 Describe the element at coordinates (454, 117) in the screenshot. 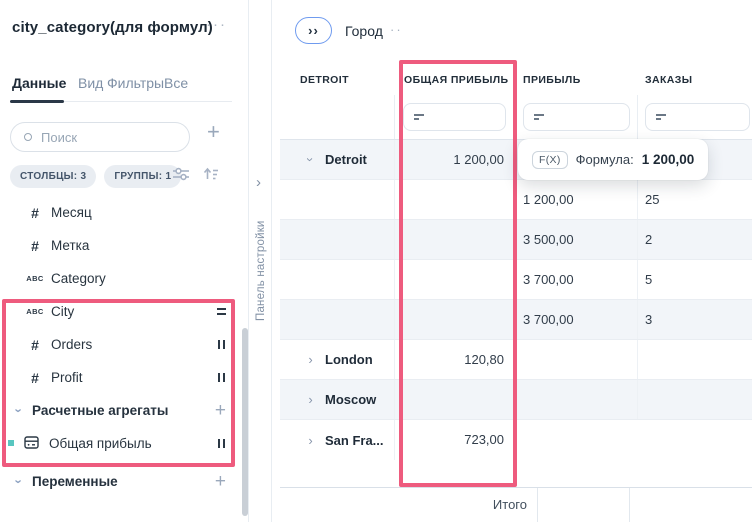

I see `filter-input-total-profit` at that location.